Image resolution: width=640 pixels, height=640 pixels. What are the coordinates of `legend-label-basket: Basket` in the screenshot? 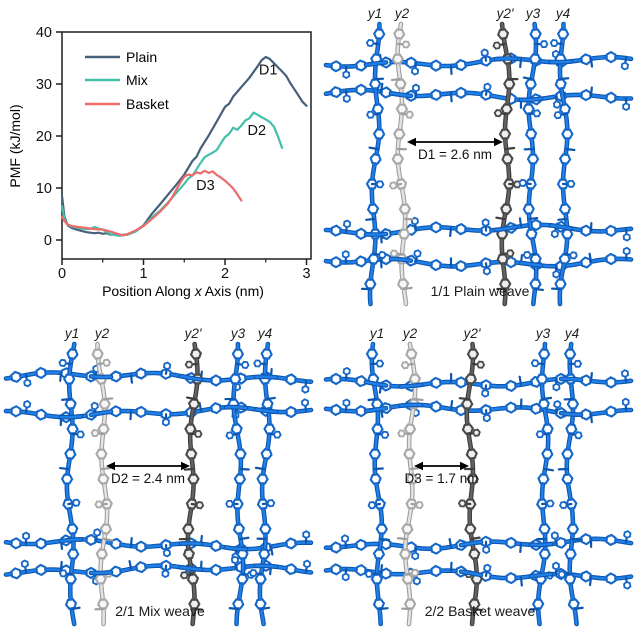 It's located at (147, 104).